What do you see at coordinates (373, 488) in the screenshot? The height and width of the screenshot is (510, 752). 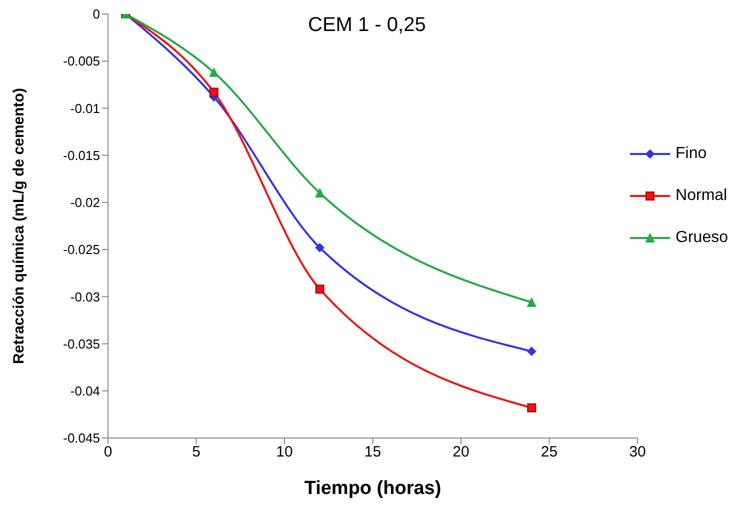 I see `x-axis-title: Tiempo (horas)` at bounding box center [373, 488].